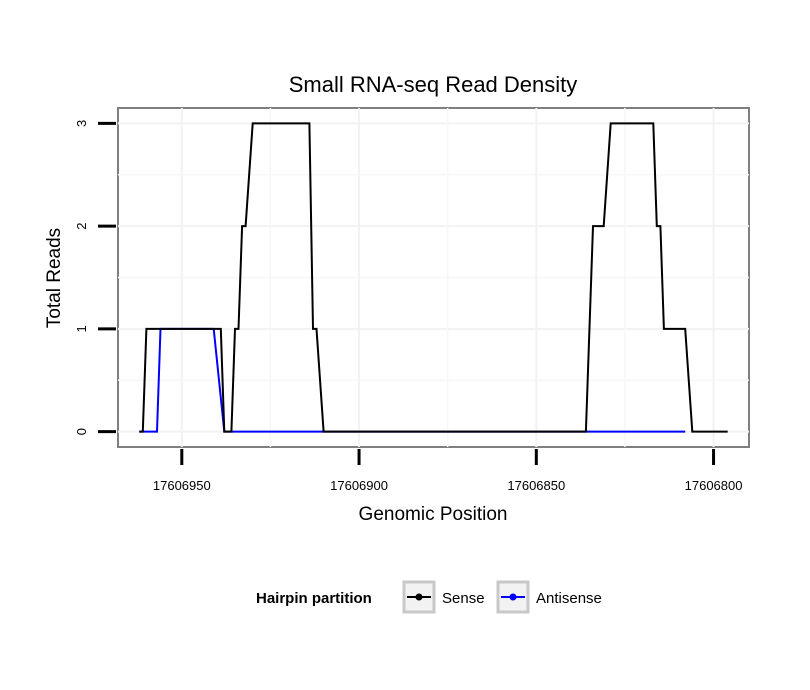 This screenshot has width=810, height=690. I want to click on y-tick-label: 3, so click(81, 123).